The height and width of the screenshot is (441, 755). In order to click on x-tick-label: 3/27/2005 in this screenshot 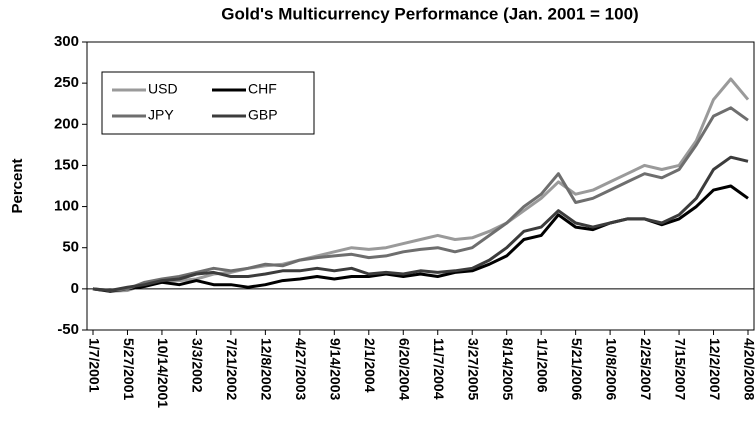, I will do `click(474, 369)`.